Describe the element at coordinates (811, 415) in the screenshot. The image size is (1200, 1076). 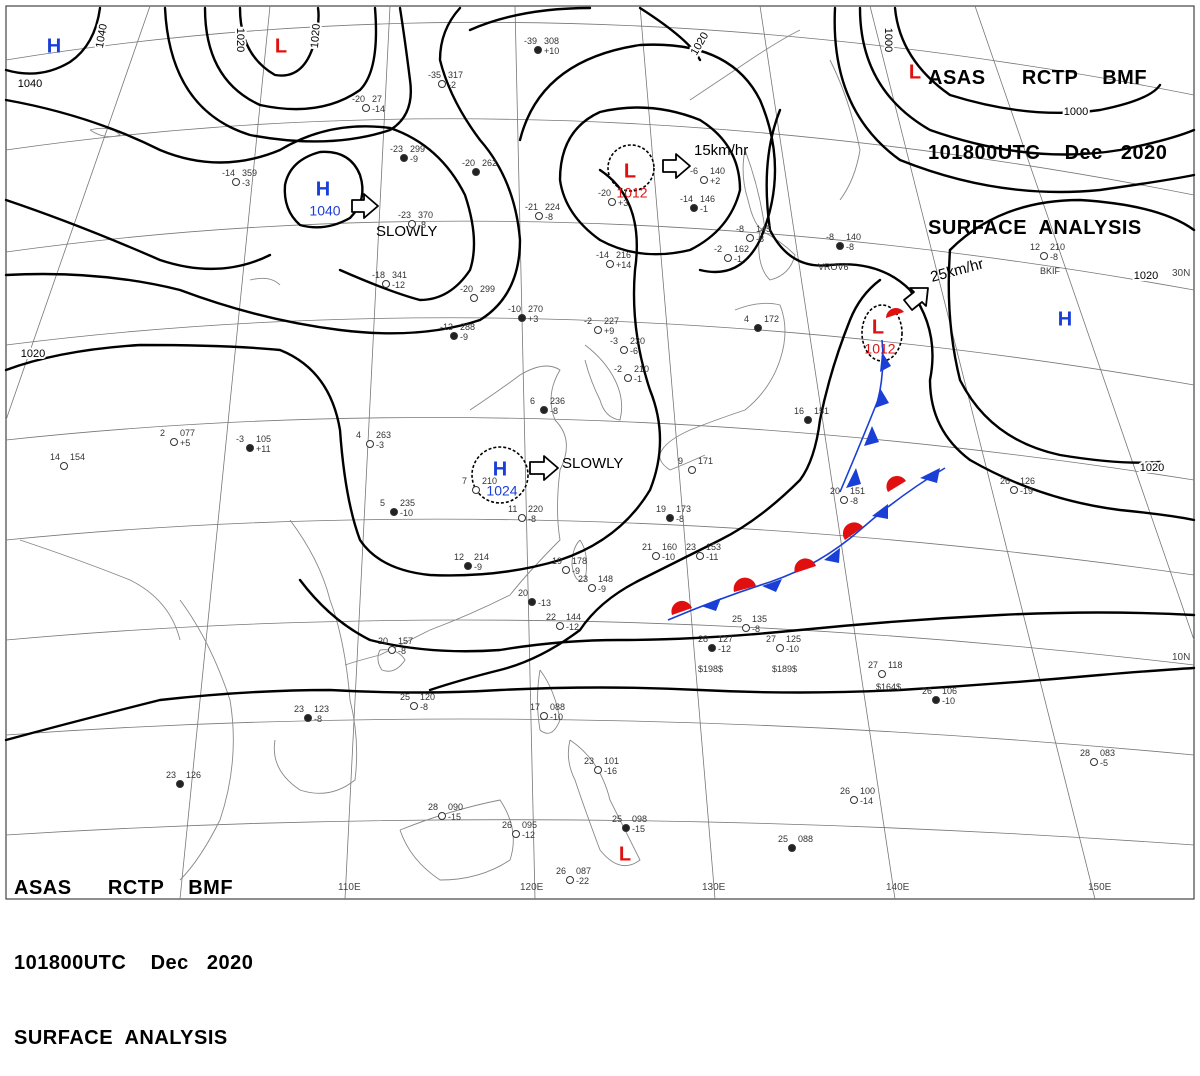
I see `station-plot: 16 151` at that location.